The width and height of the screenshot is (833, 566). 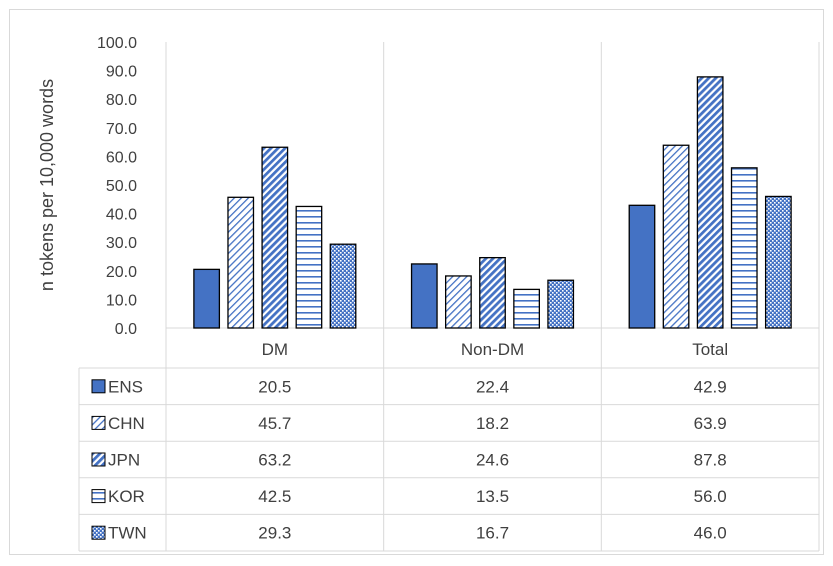 I want to click on bar-chn-total, so click(x=676, y=236).